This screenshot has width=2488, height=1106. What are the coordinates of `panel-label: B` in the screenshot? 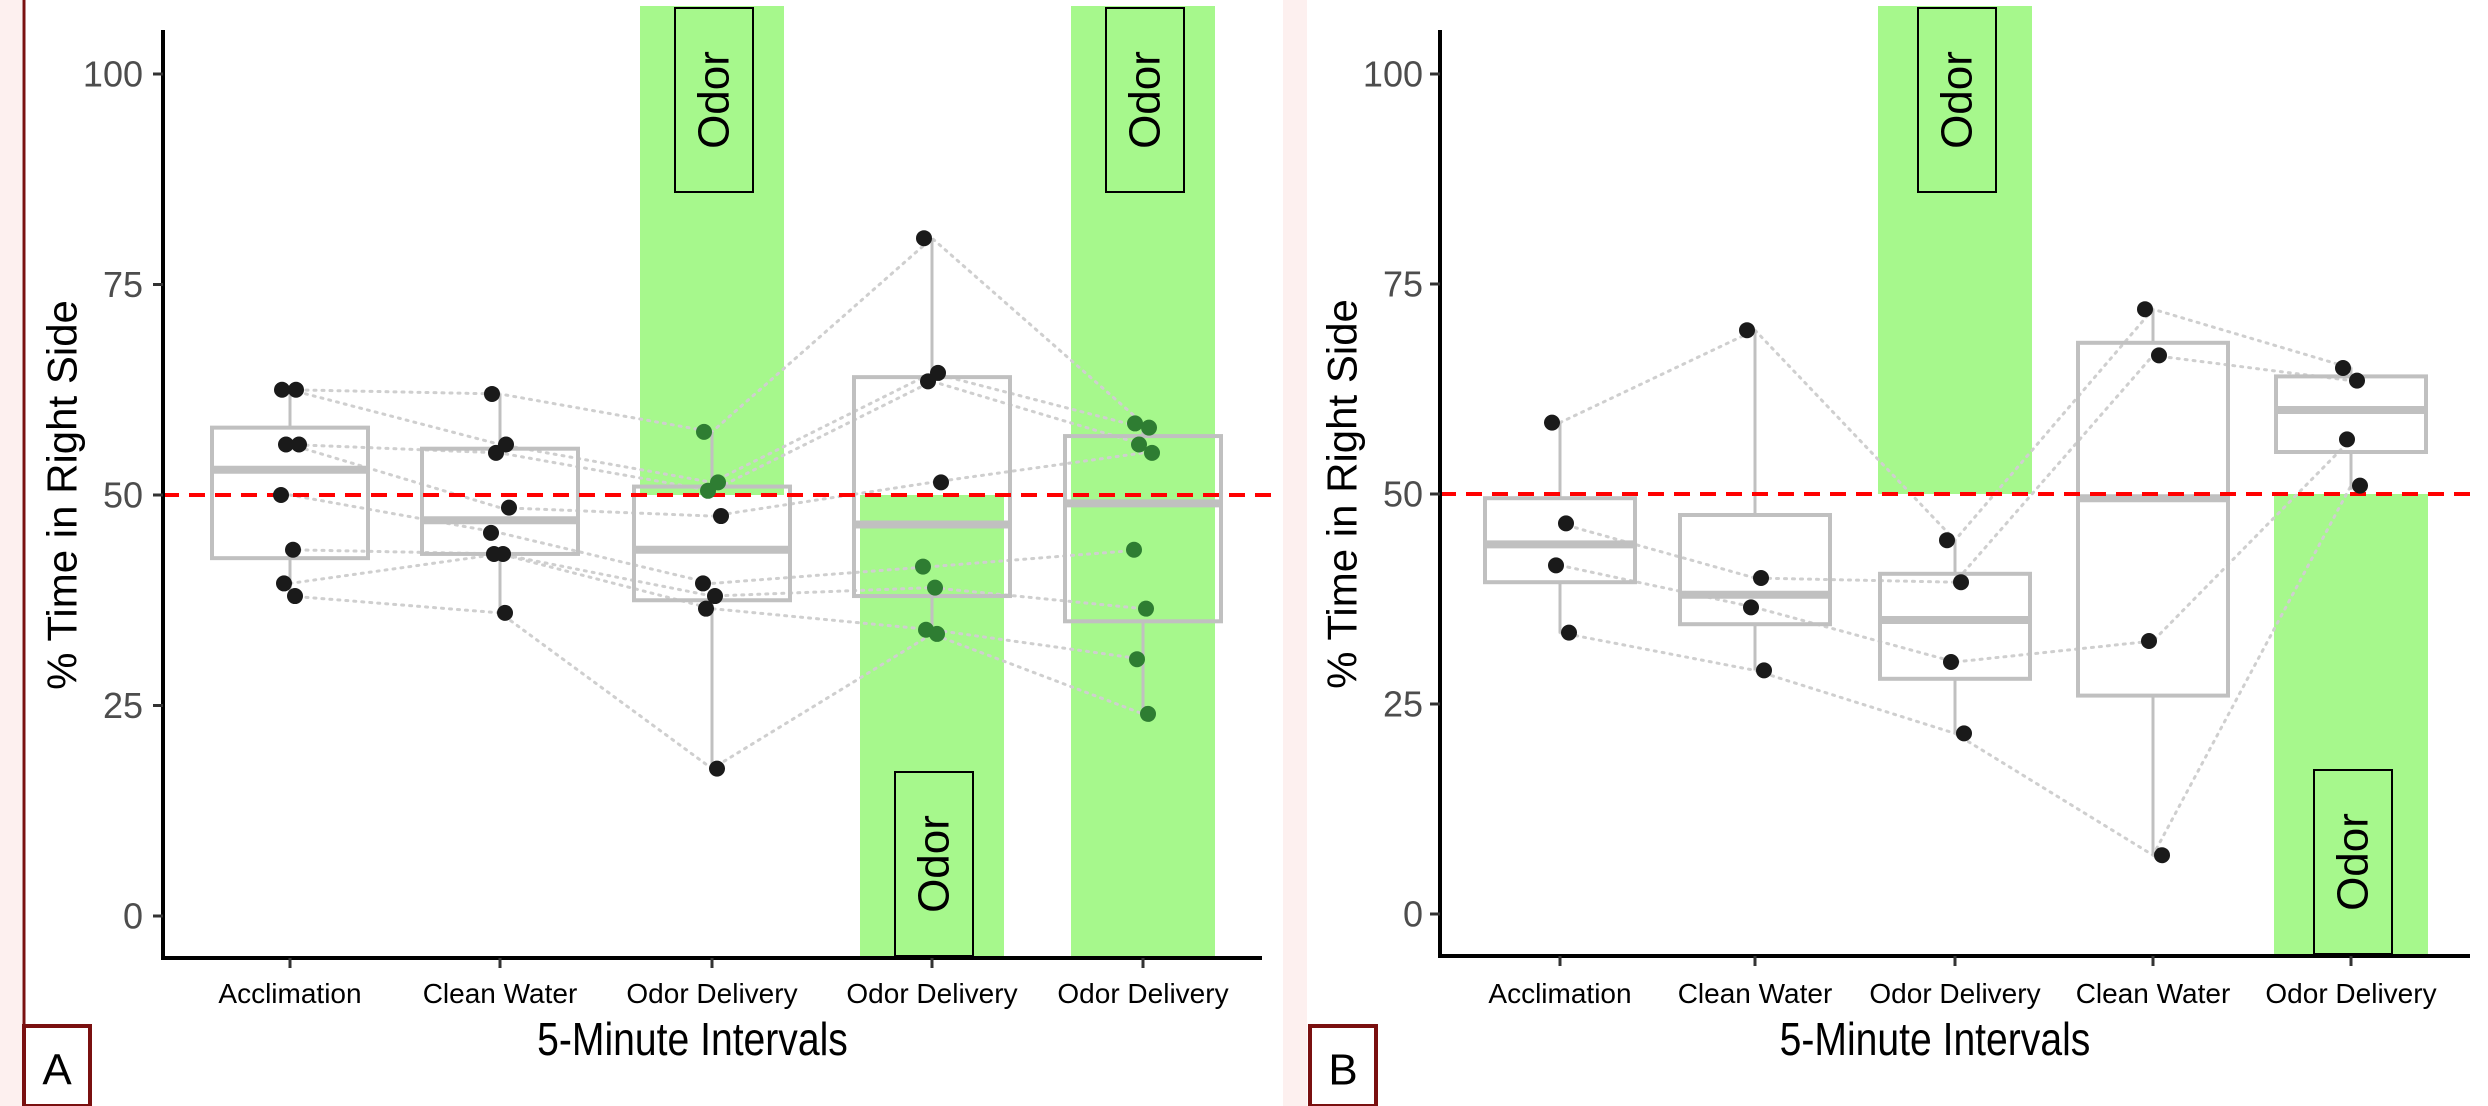 It's located at (1342, 1070).